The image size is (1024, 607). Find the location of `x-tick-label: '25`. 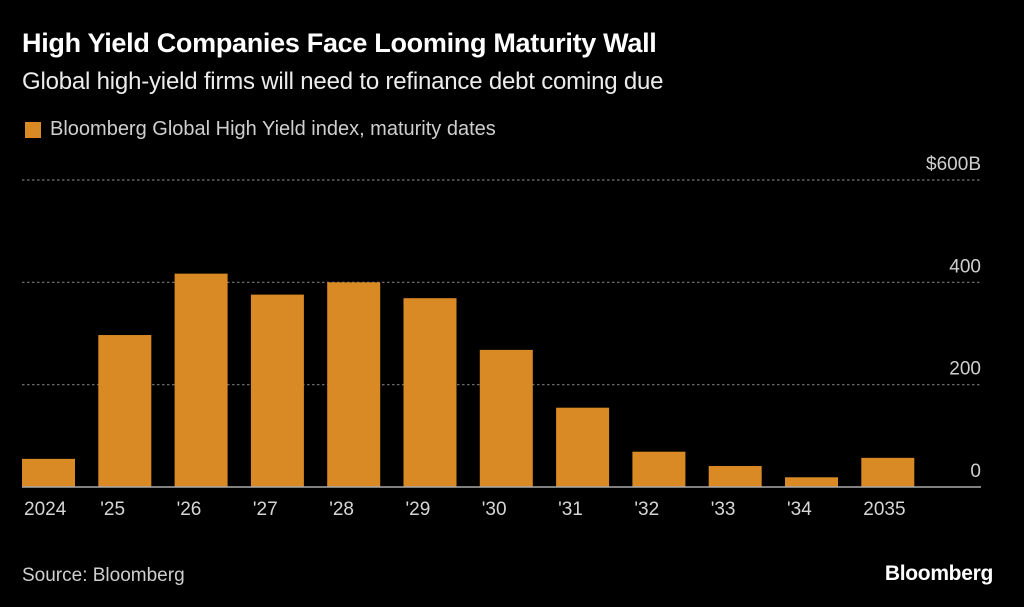

x-tick-label: '25 is located at coordinates (112, 509).